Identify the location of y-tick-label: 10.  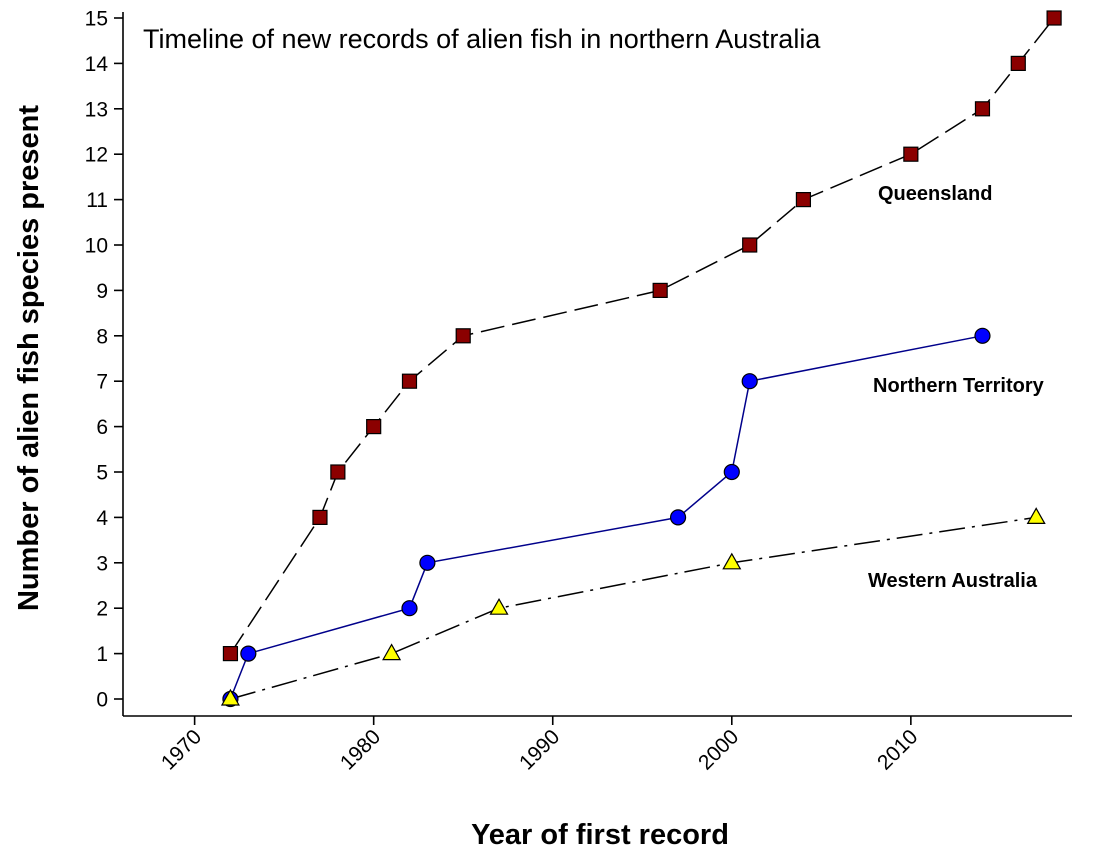
(96, 246).